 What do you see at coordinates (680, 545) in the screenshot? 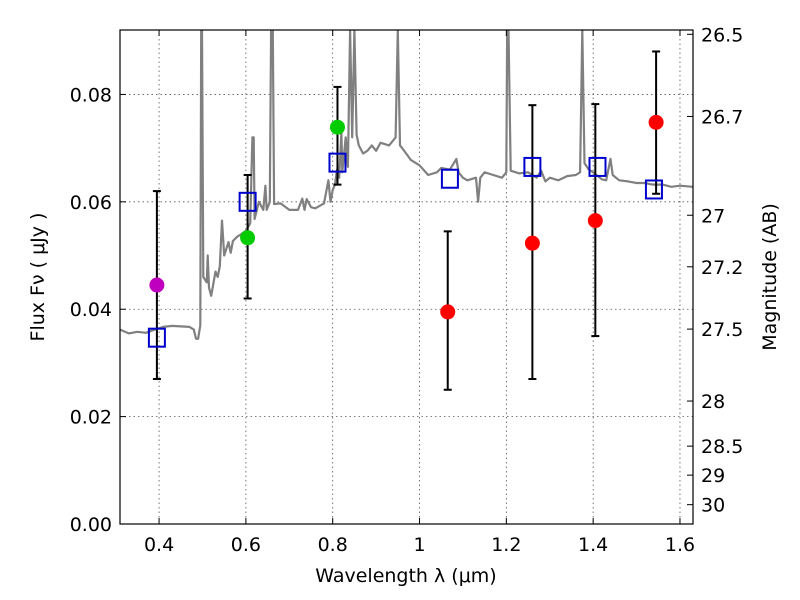
I see `x-tick-label: 1.6` at bounding box center [680, 545].